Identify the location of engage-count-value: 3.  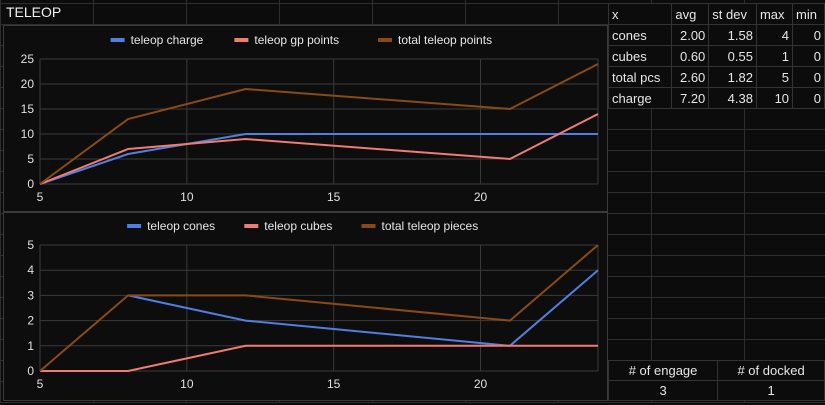
(663, 390).